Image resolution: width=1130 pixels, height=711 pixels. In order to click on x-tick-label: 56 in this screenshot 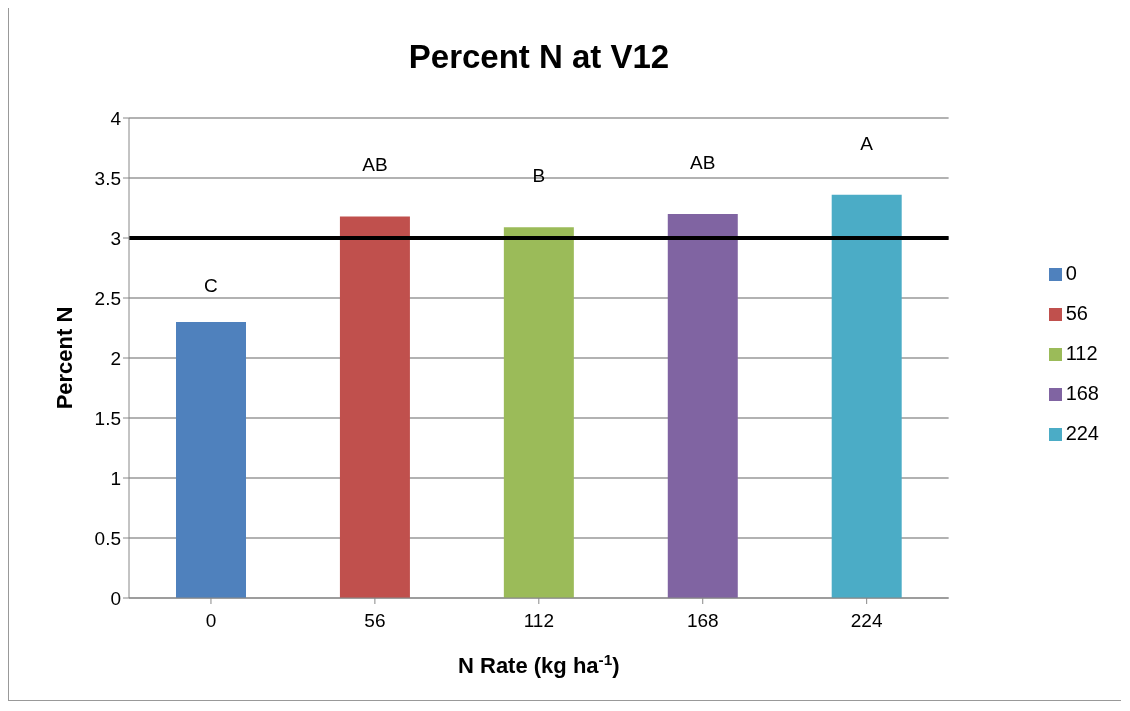, I will do `click(375, 621)`.